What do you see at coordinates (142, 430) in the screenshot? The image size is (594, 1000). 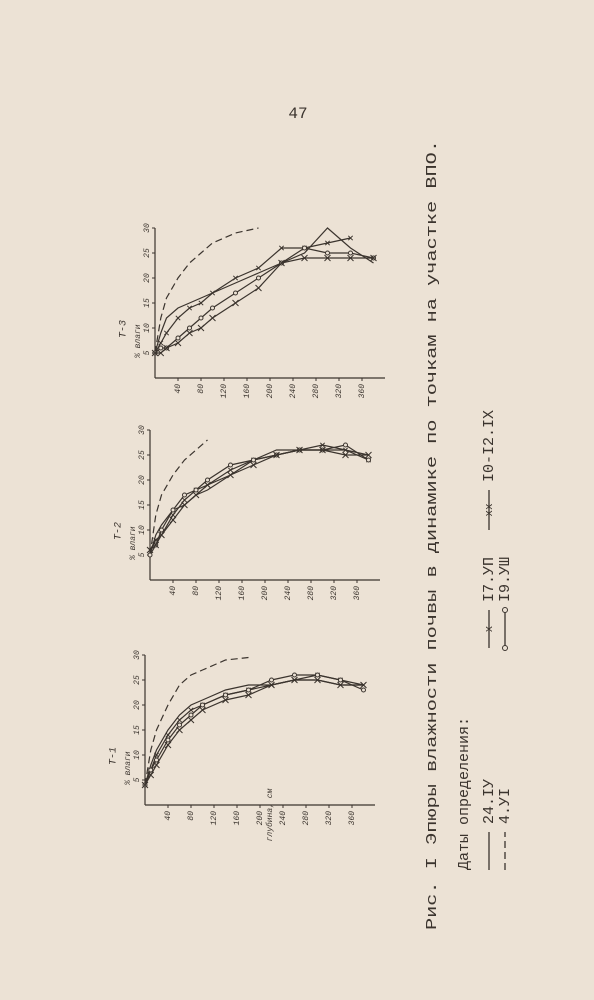 I see `y-tick-label: 30` at bounding box center [142, 430].